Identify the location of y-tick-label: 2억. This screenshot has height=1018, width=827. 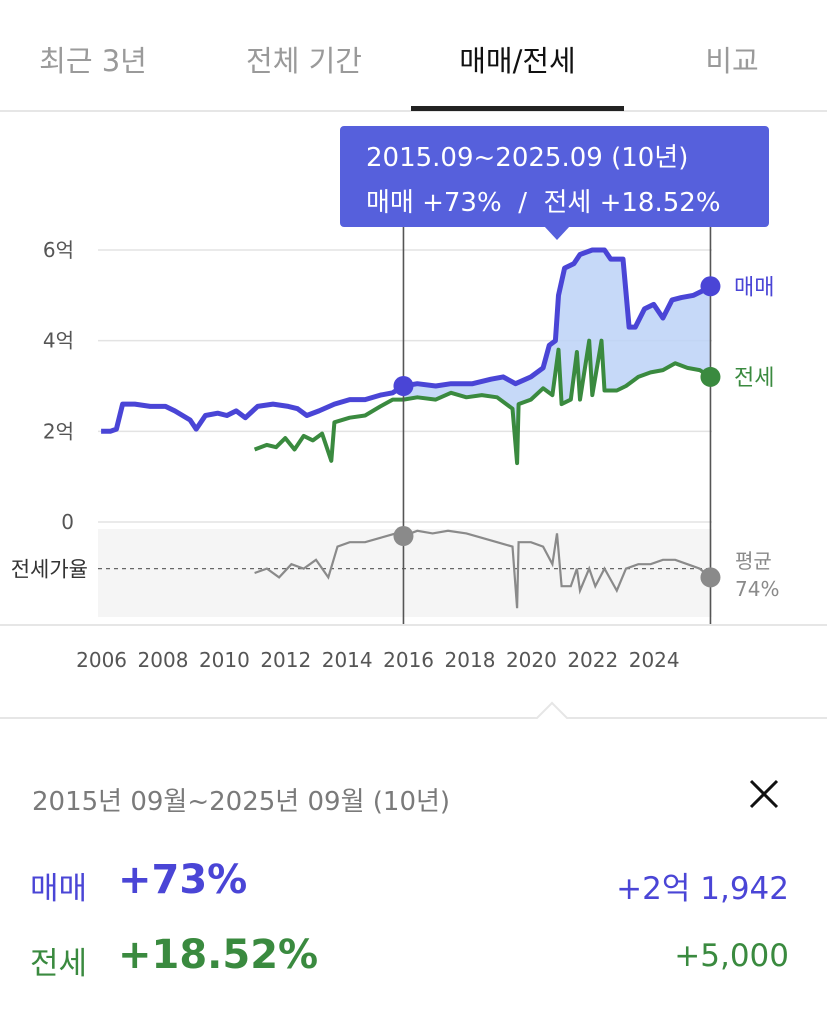
(58, 431).